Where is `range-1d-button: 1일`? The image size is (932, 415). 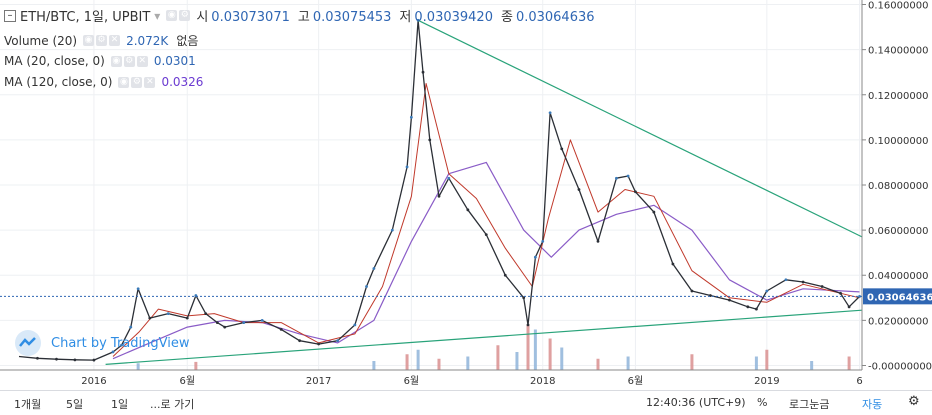
range-1d-button: 1일 is located at coordinates (120, 404).